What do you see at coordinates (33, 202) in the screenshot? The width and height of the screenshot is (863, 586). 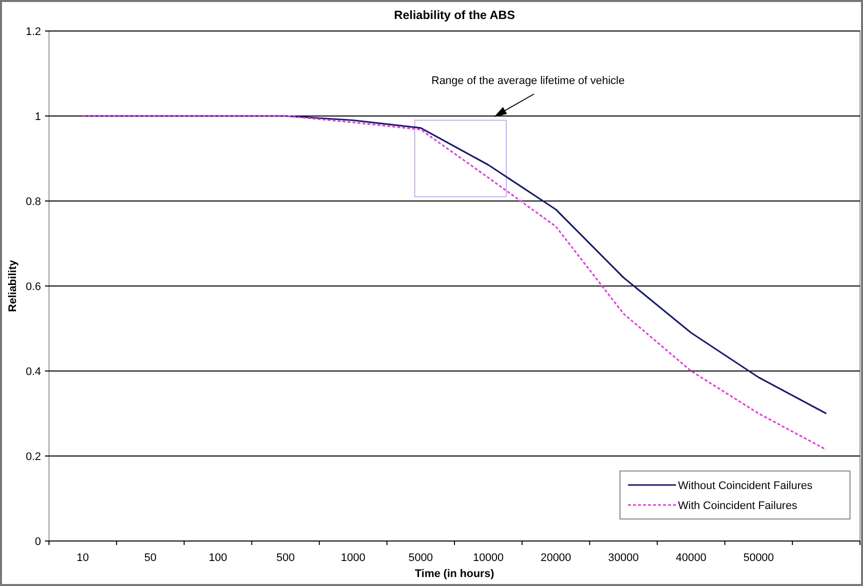 I see `y-tick-label: 0.8` at bounding box center [33, 202].